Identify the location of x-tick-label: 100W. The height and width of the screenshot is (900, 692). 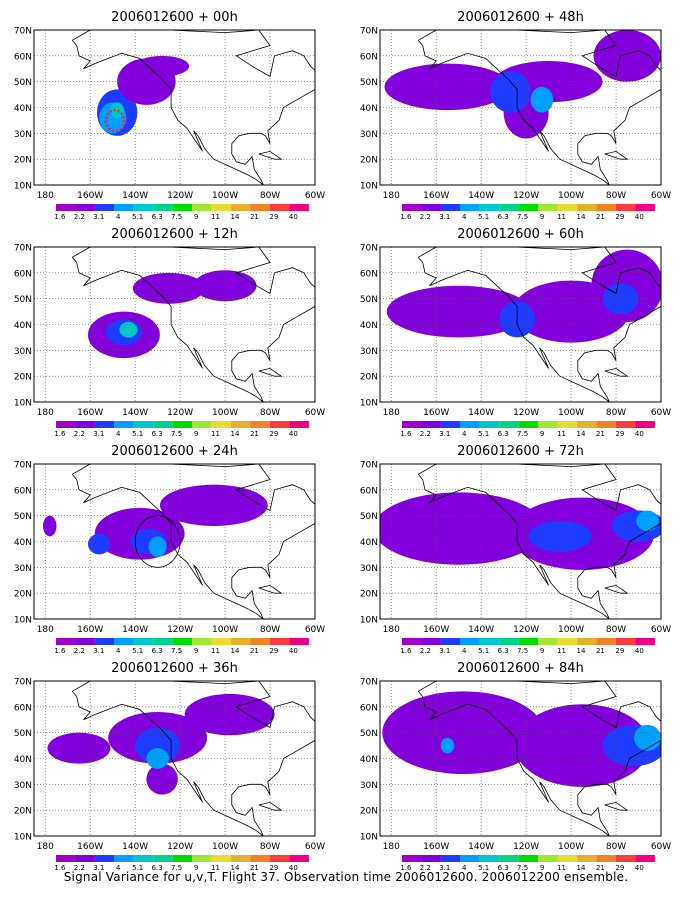
(571, 413).